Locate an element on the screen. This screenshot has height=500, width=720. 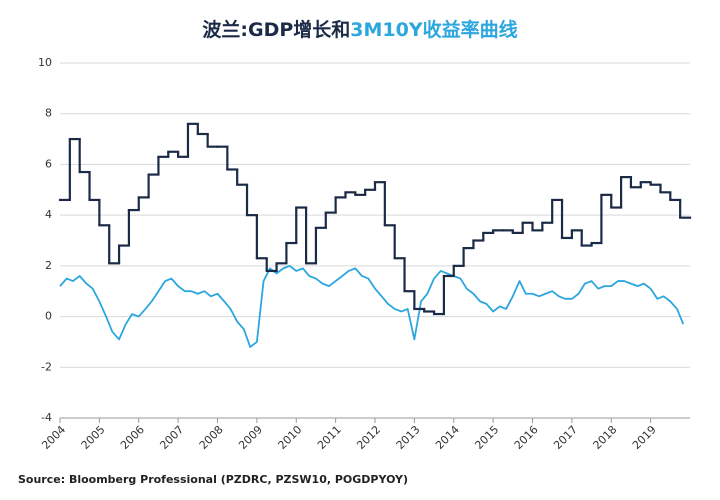
y-tick-label: 0 is located at coordinates (48, 316).